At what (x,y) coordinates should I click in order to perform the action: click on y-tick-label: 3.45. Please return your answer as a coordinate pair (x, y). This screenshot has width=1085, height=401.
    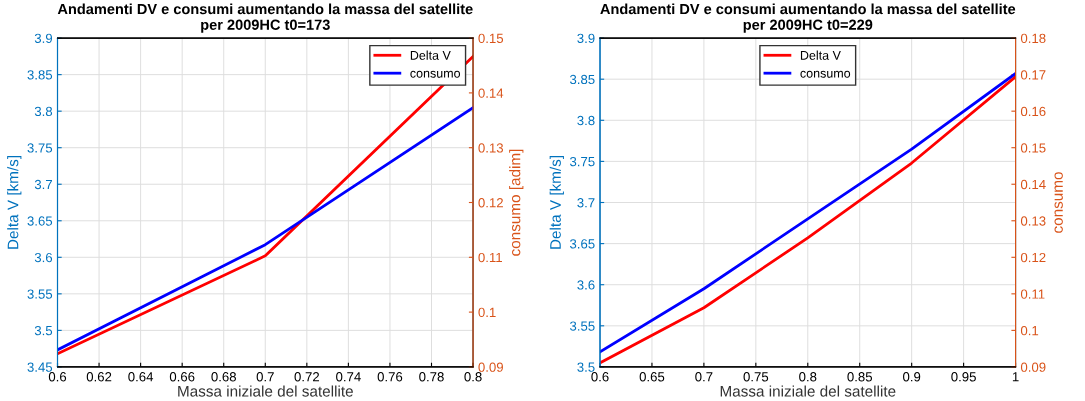
    Looking at the image, I should click on (40, 367).